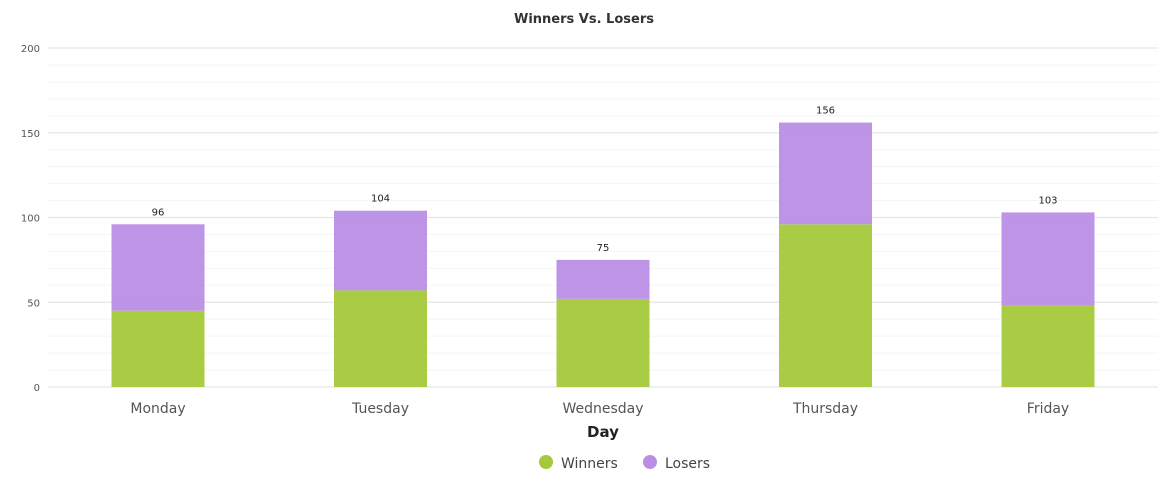 The image size is (1164, 489). I want to click on y-tick-label: 0, so click(37, 388).